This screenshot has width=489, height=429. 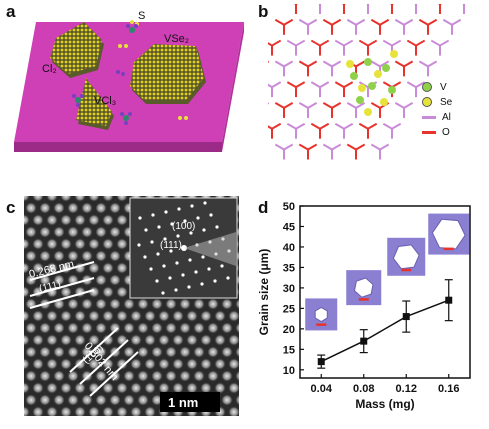 What do you see at coordinates (446, 117) in the screenshot?
I see `legend-label: Al` at bounding box center [446, 117].